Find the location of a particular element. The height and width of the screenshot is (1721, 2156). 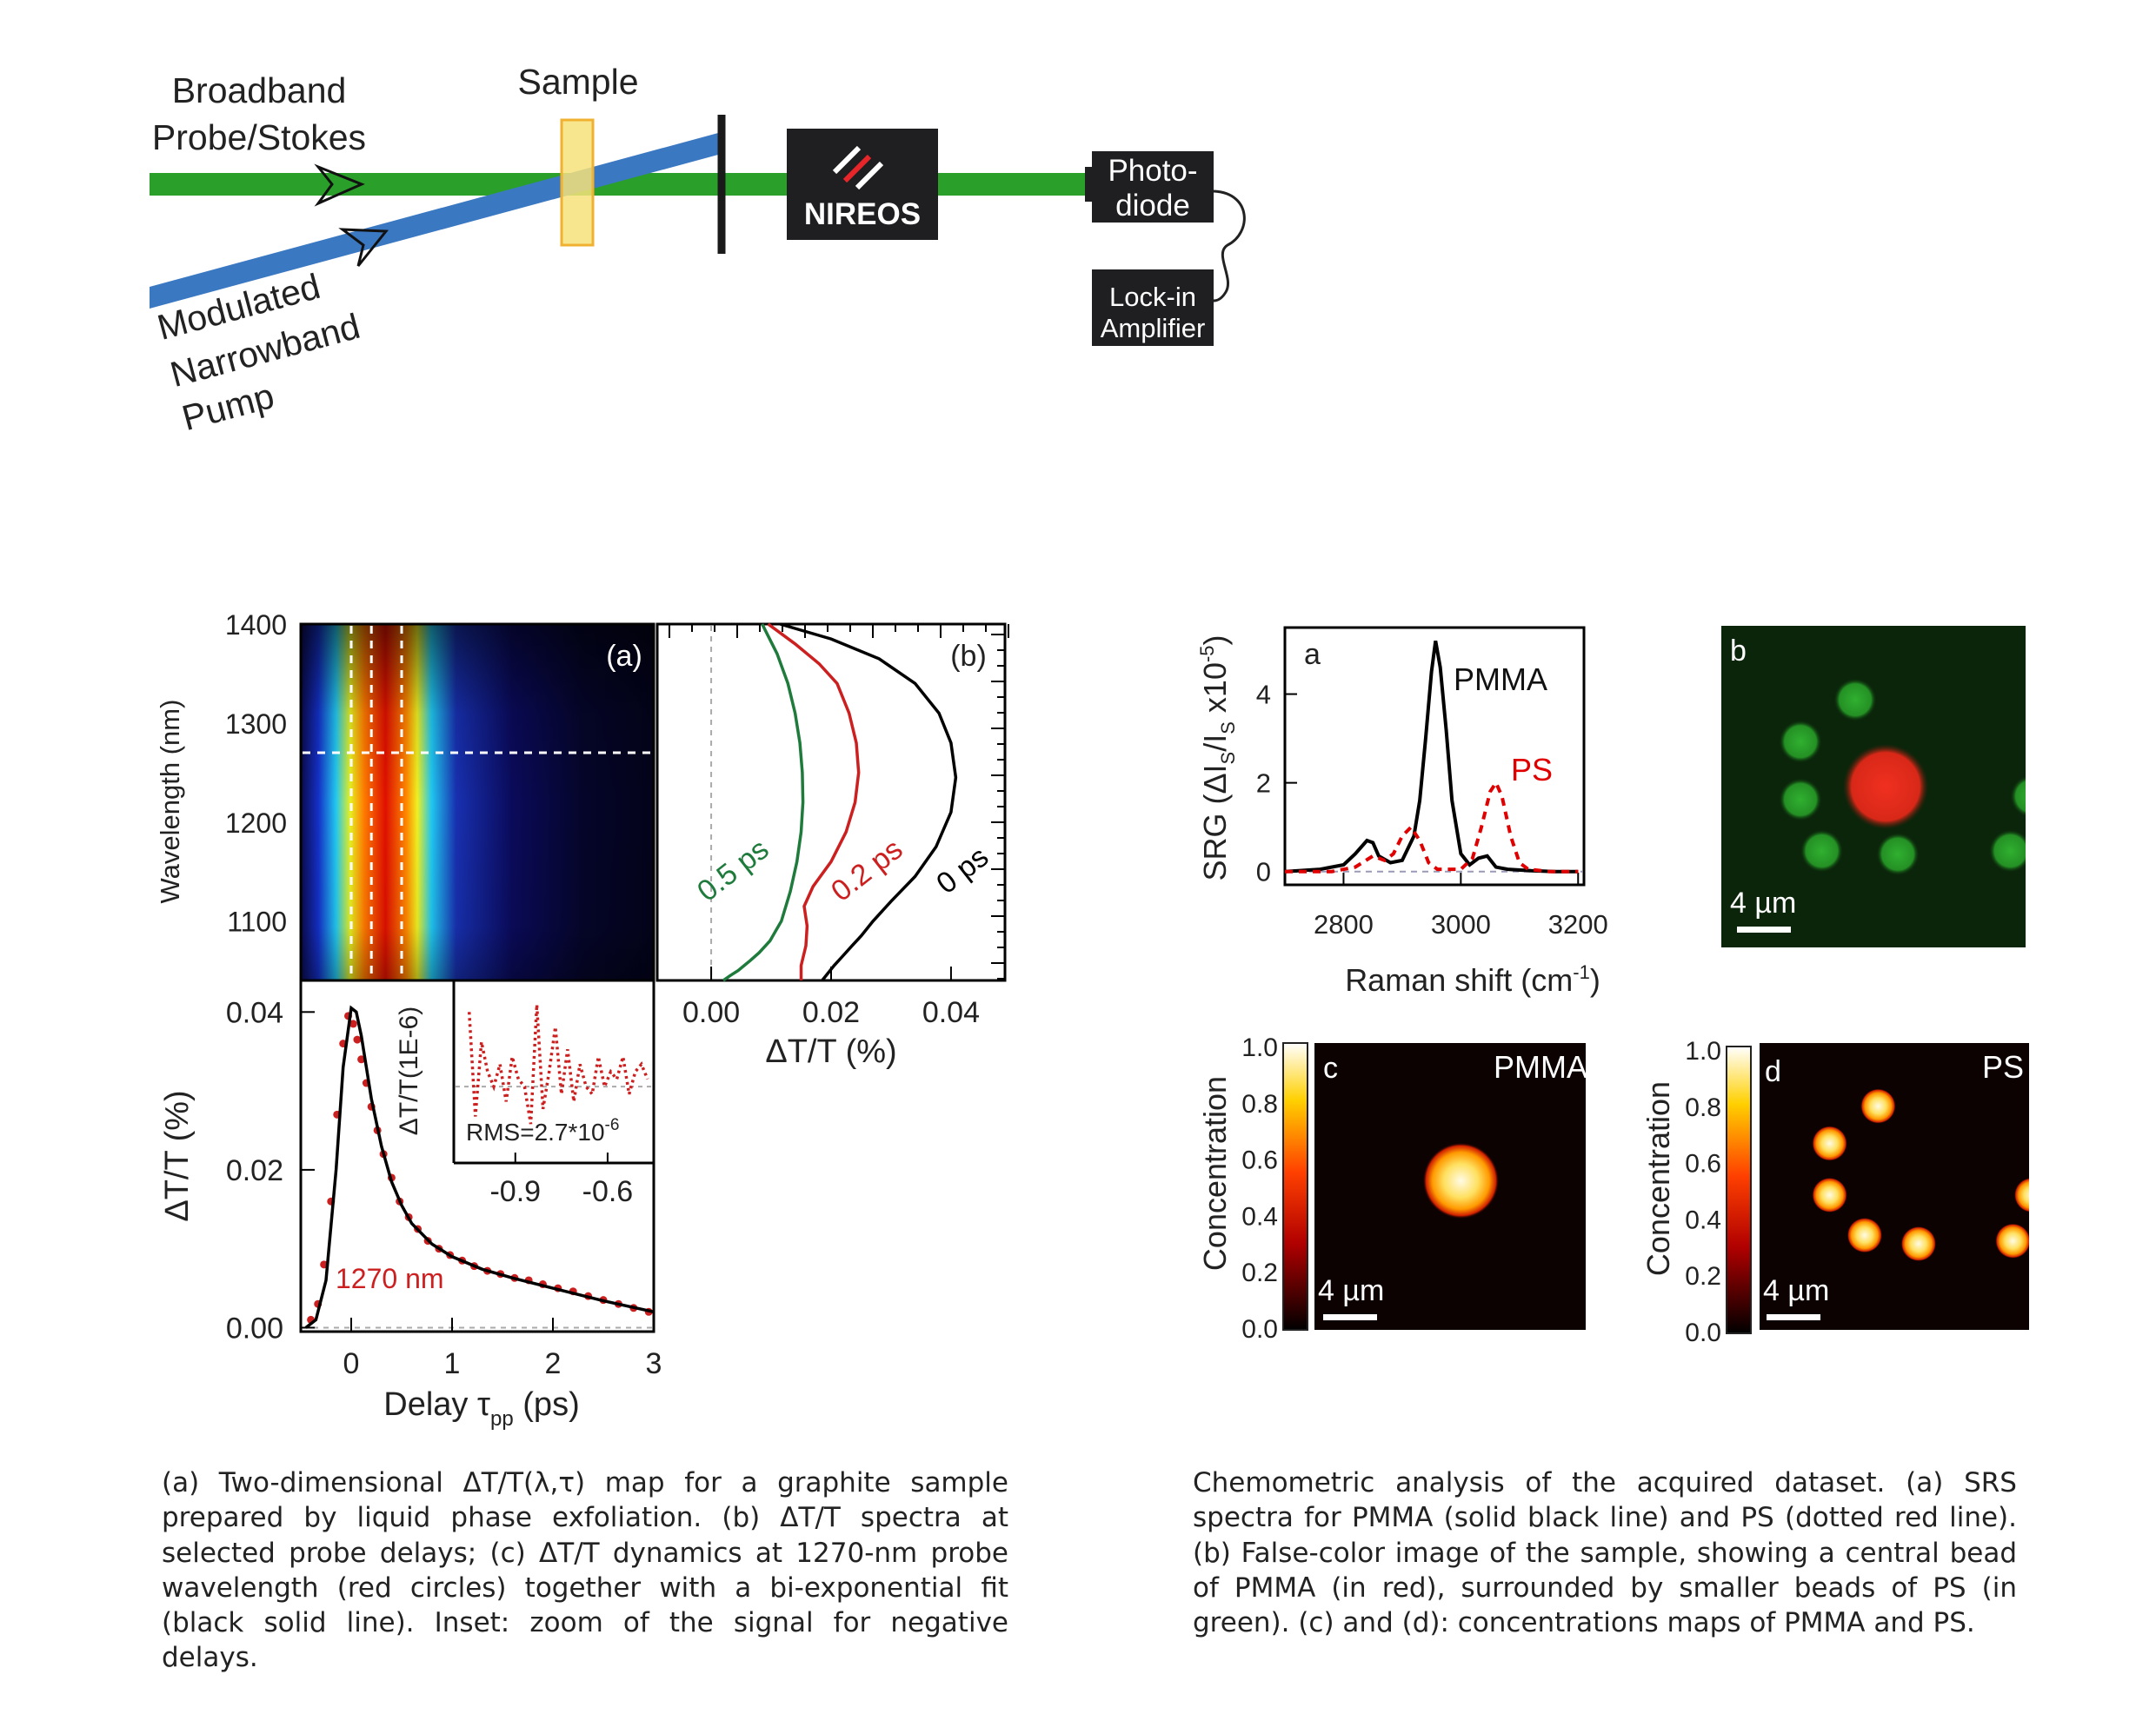

srs-series-label: PS is located at coordinates (1532, 769).